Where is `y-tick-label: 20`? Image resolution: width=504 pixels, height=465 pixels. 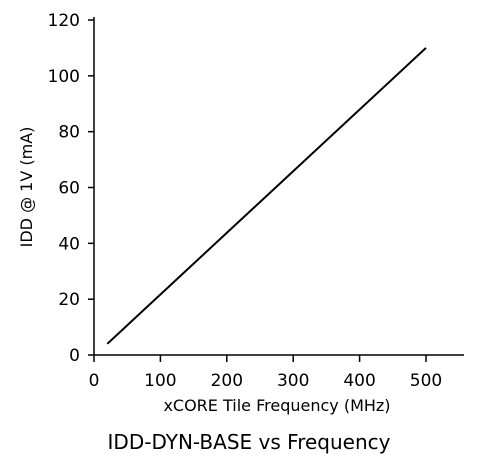
y-tick-label: 20 is located at coordinates (69, 300).